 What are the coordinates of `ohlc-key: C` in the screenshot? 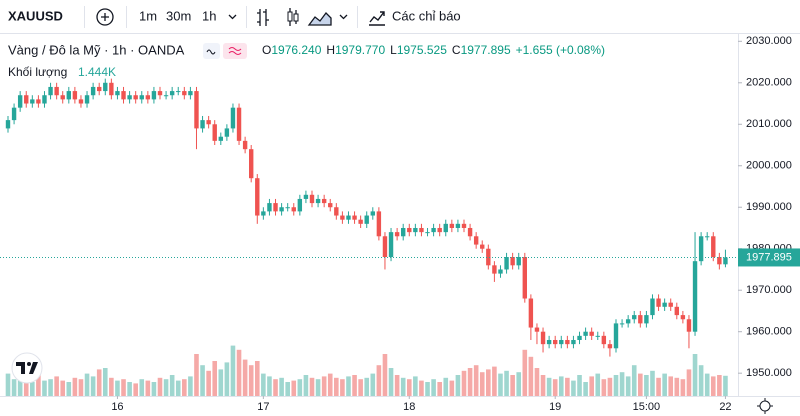 It's located at (456, 50).